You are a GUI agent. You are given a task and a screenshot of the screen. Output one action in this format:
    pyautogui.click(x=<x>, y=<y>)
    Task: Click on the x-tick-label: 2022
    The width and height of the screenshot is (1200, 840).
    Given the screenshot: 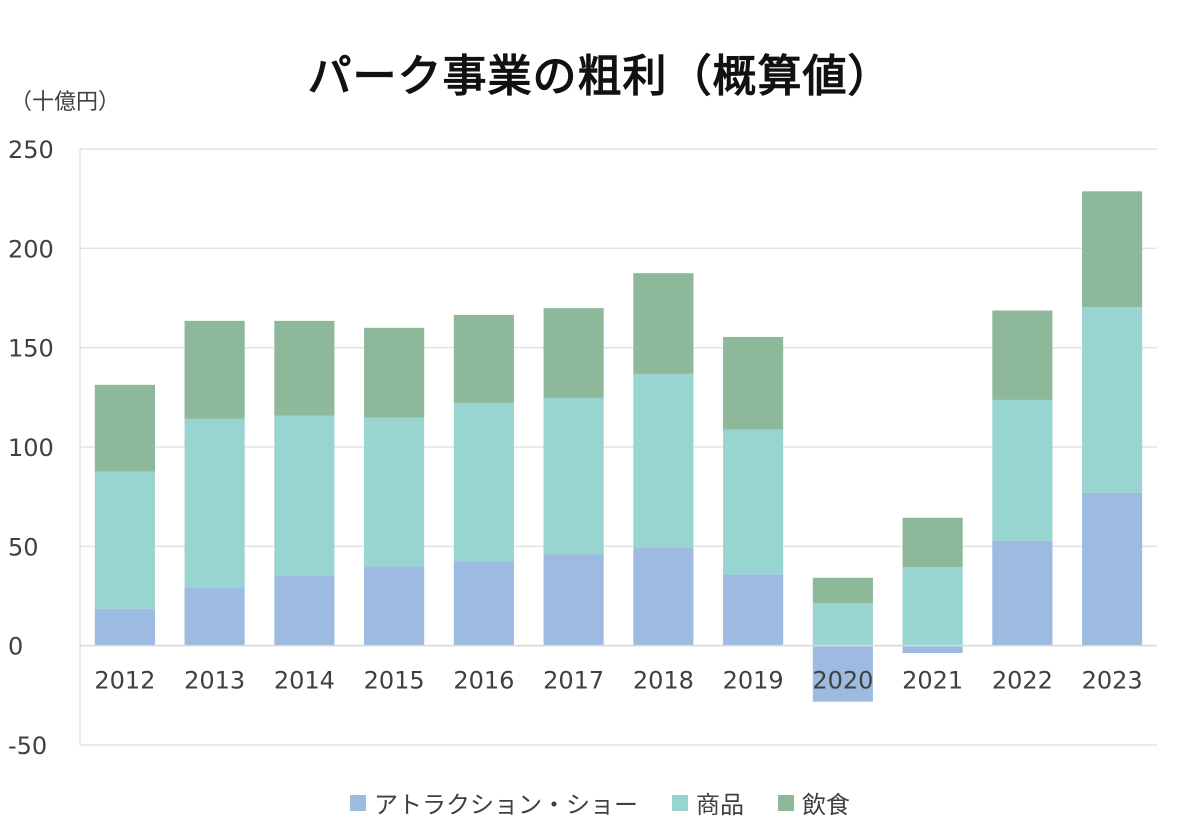 What is the action you would take?
    pyautogui.click(x=1022, y=681)
    